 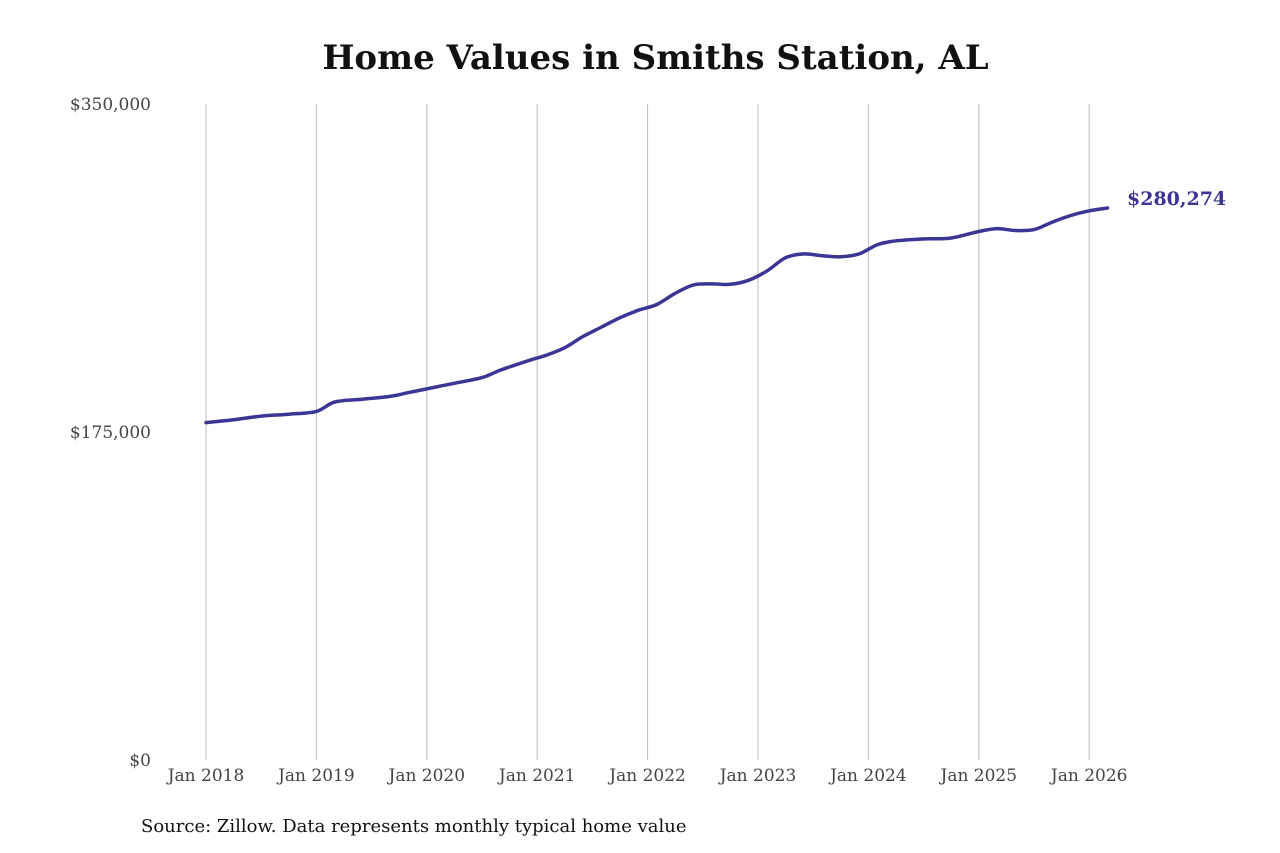 What do you see at coordinates (110, 105) in the screenshot?
I see `y-tick-label: $350,000` at bounding box center [110, 105].